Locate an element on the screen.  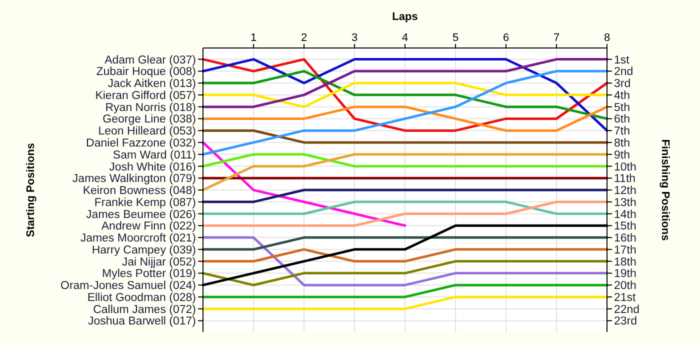
y2-tick-label: 9th is located at coordinates (622, 155).